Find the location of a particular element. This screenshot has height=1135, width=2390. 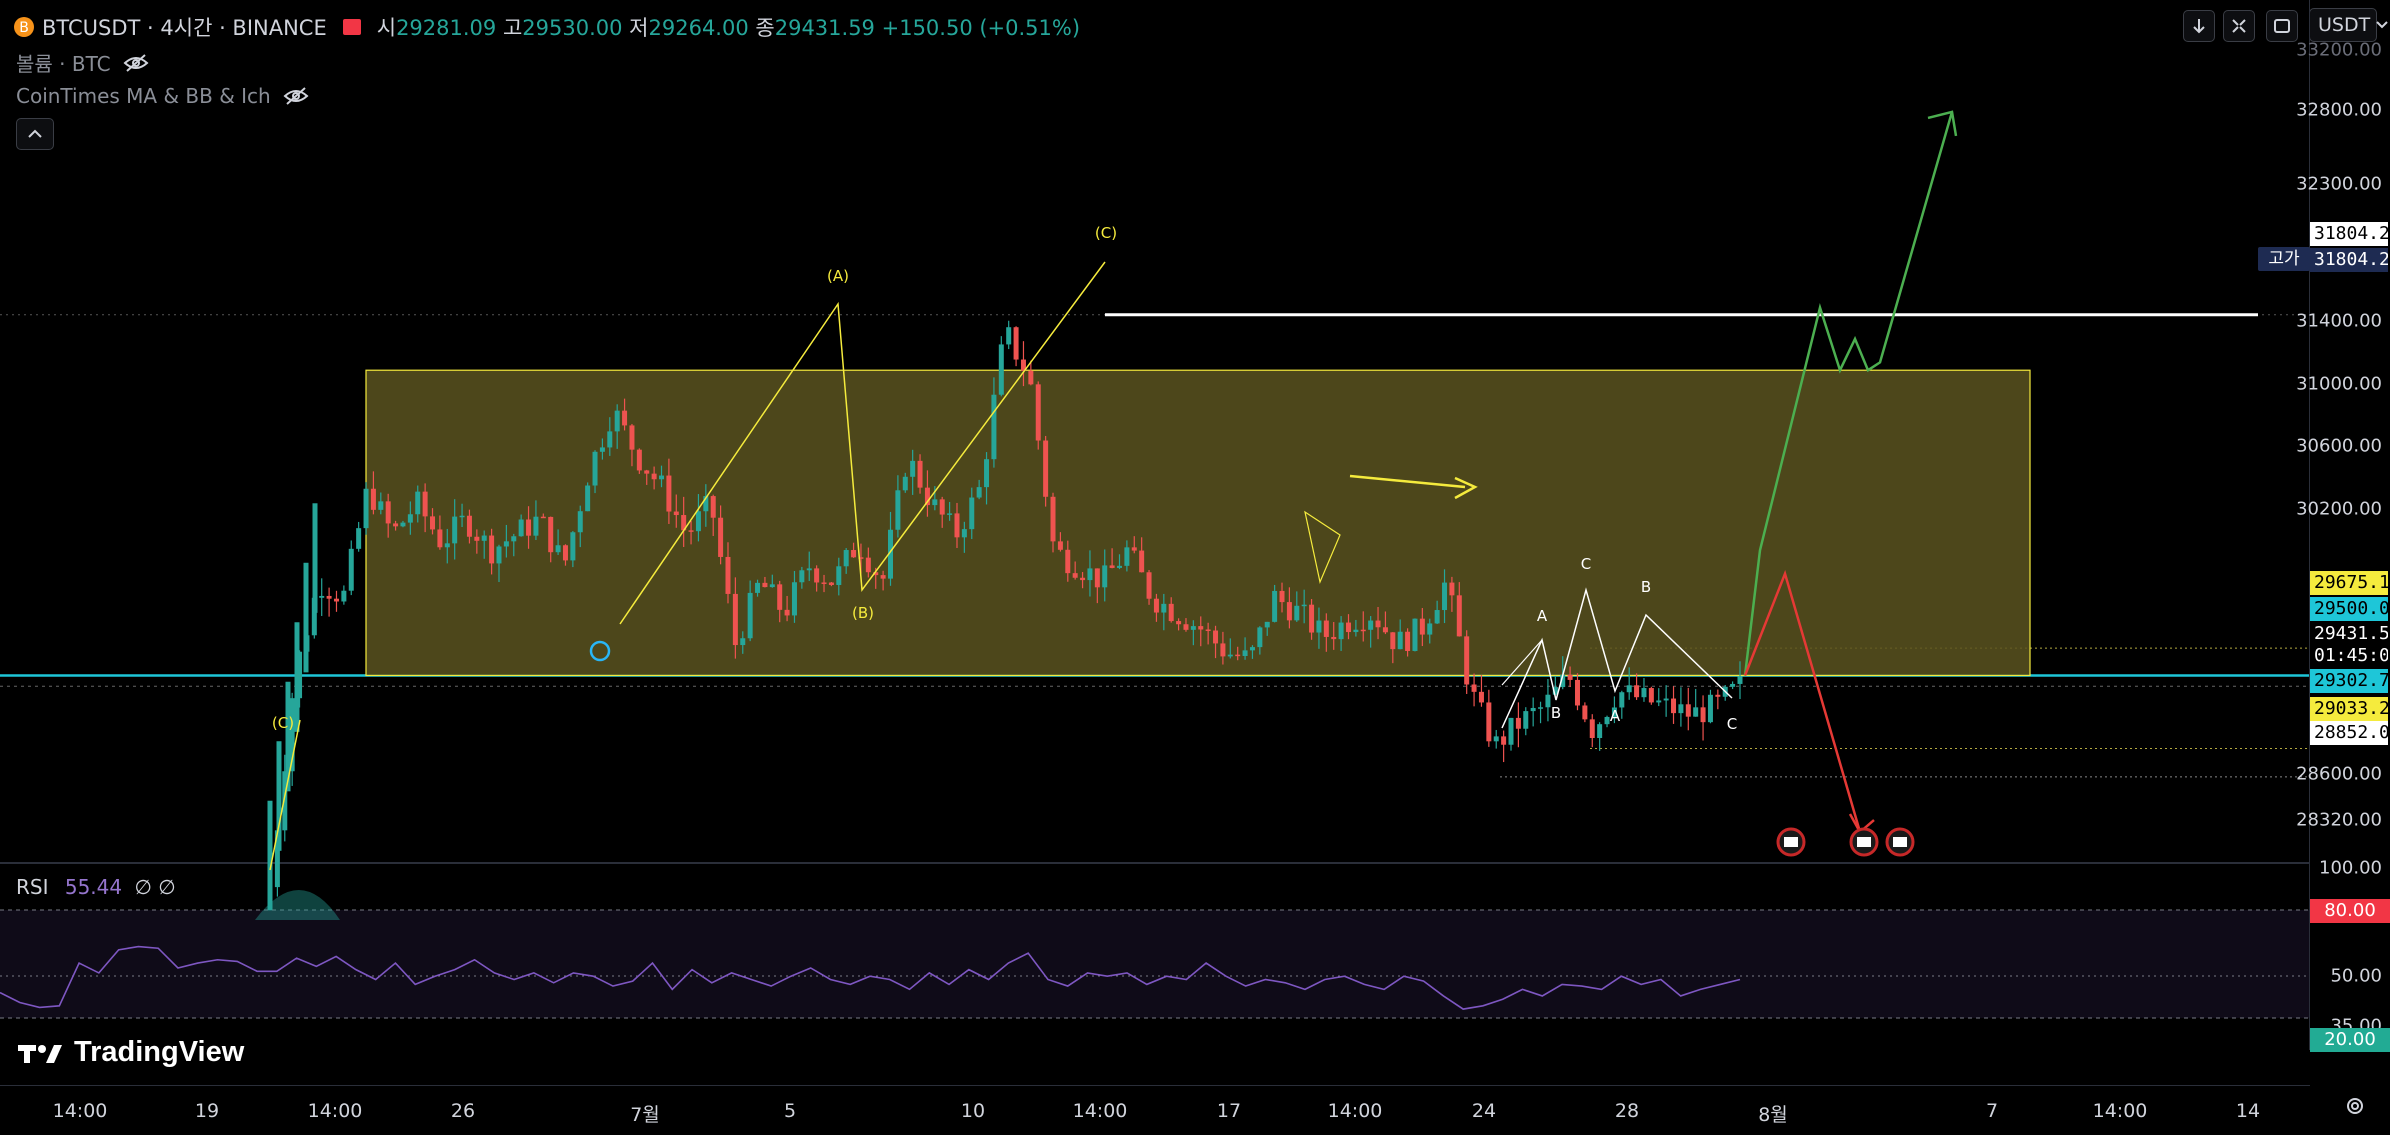

wave-label: A is located at coordinates (1615, 716).